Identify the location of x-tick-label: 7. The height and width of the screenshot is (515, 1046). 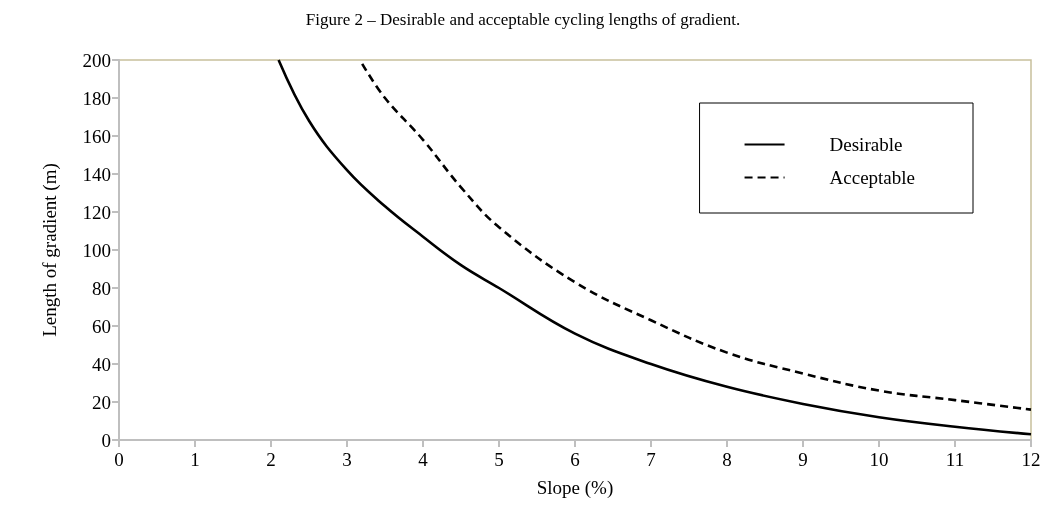
(651, 459).